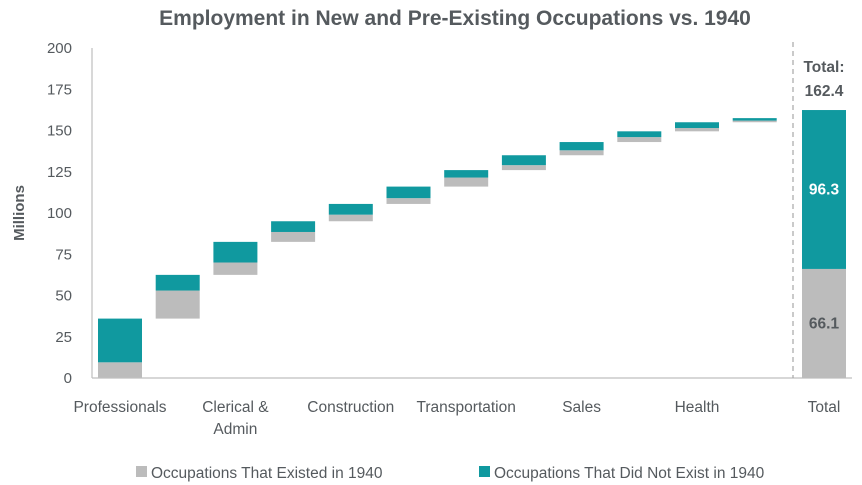  Describe the element at coordinates (235, 429) in the screenshot. I see `x-tick-label-line: Admin` at that location.